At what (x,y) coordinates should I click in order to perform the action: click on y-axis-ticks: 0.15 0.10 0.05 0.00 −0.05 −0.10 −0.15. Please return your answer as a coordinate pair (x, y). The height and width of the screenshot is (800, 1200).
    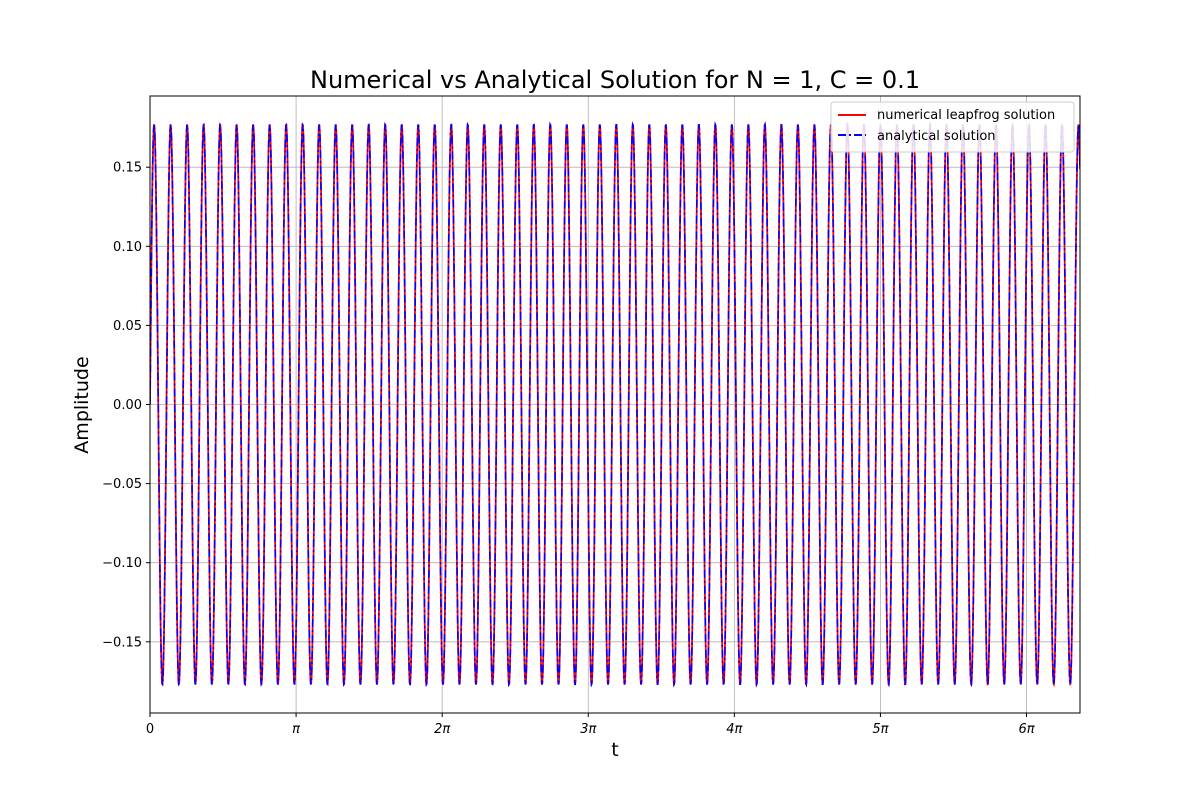
    Looking at the image, I should click on (126, 405).